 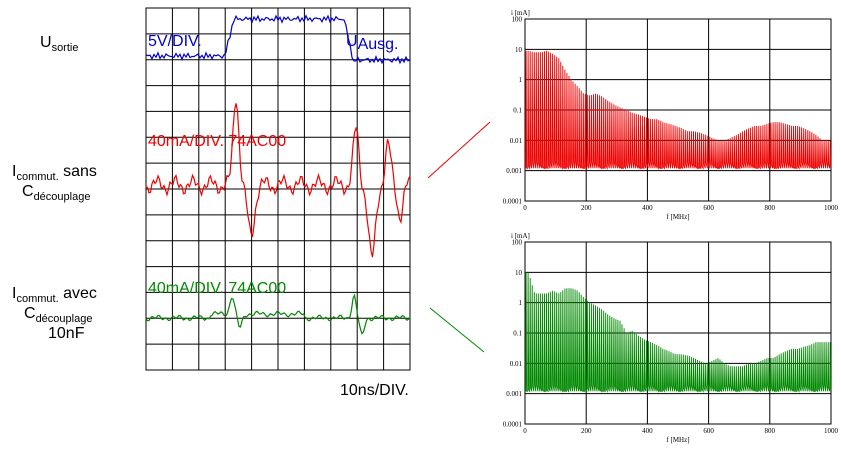 What do you see at coordinates (278, 314) in the screenshot?
I see `green-current-trace` at bounding box center [278, 314].